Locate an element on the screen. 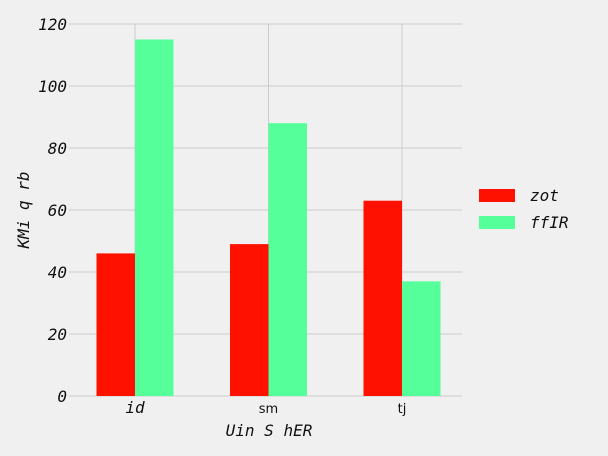 The width and height of the screenshot is (608, 456). y-tick-label: 0 is located at coordinates (62, 396).